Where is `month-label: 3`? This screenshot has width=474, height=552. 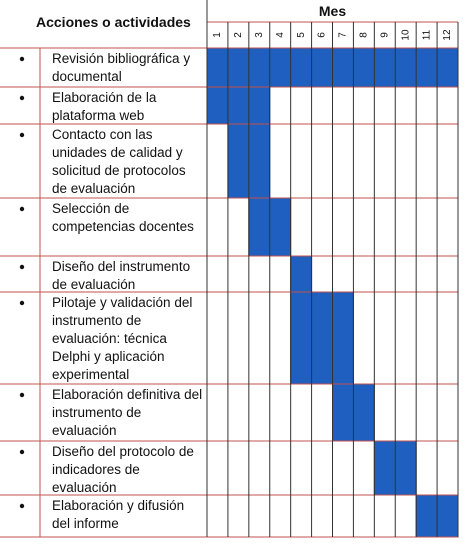
month-label: 3 is located at coordinates (259, 35).